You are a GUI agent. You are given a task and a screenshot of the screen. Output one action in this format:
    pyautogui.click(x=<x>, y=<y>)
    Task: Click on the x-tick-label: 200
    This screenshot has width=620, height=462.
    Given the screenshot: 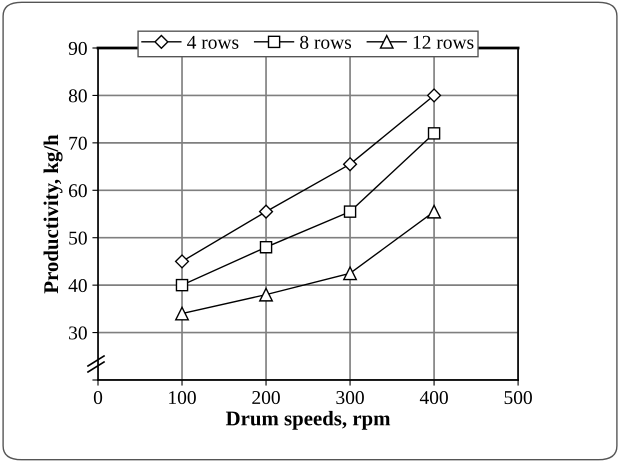 What is the action you would take?
    pyautogui.click(x=266, y=397)
    